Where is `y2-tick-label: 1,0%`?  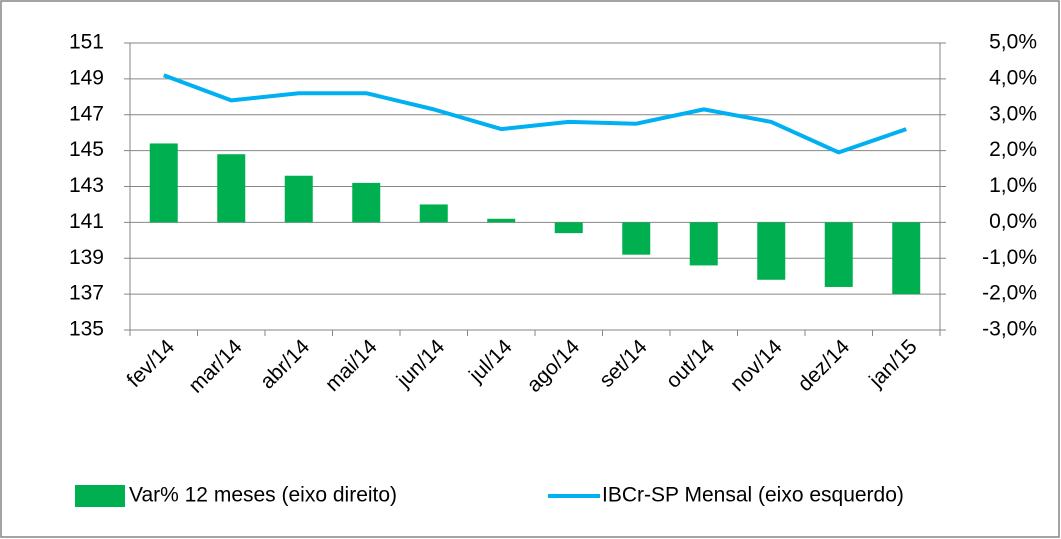
y2-tick-label: 1,0% is located at coordinates (1013, 185).